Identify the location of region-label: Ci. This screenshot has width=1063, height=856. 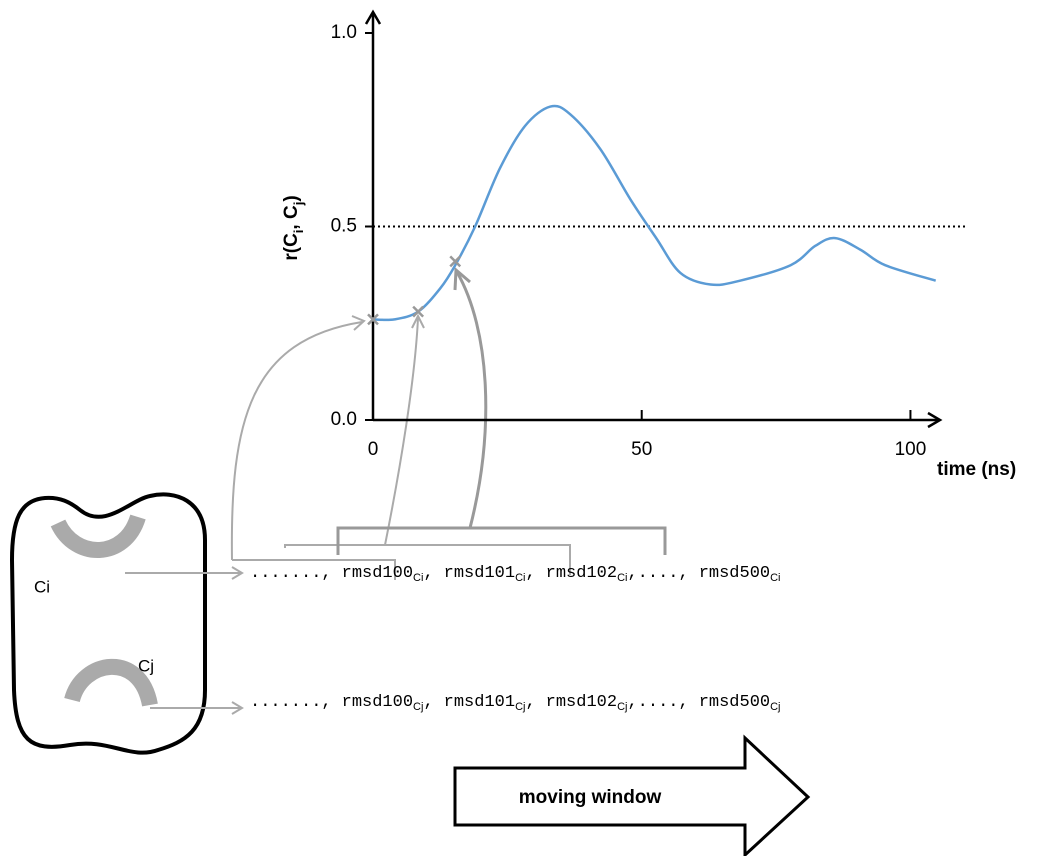
(42, 586).